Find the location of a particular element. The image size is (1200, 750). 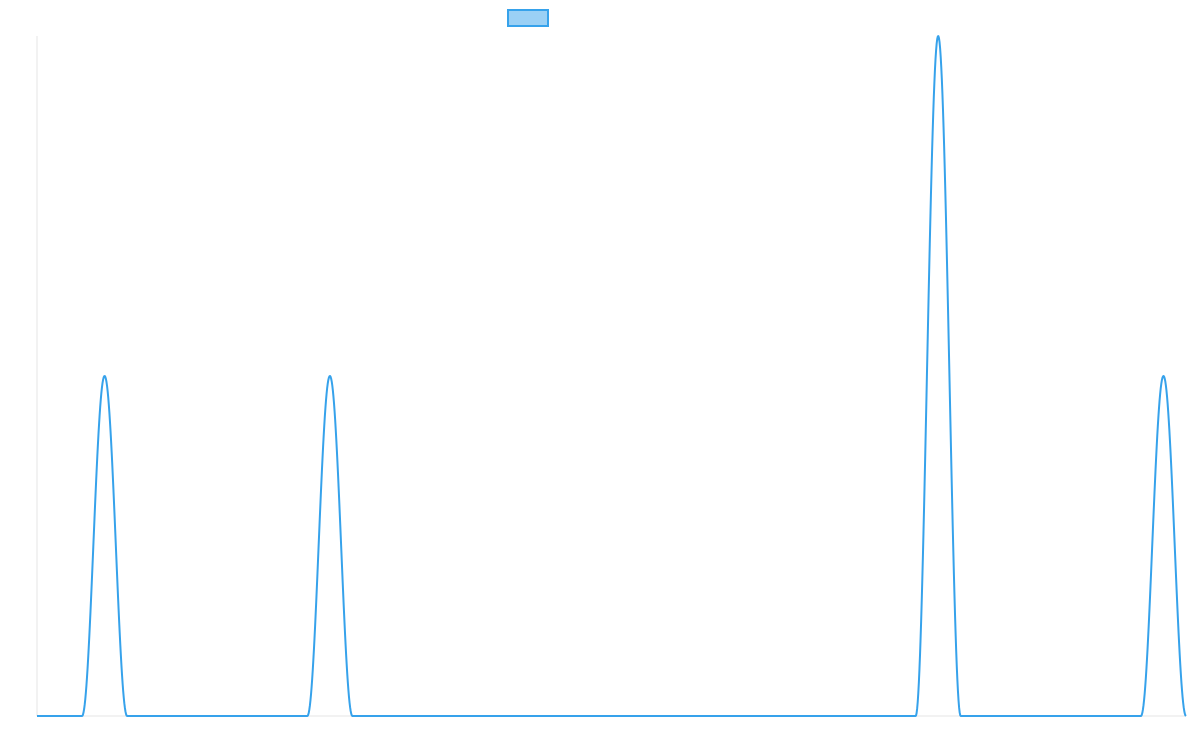

legend is located at coordinates (528, 18).